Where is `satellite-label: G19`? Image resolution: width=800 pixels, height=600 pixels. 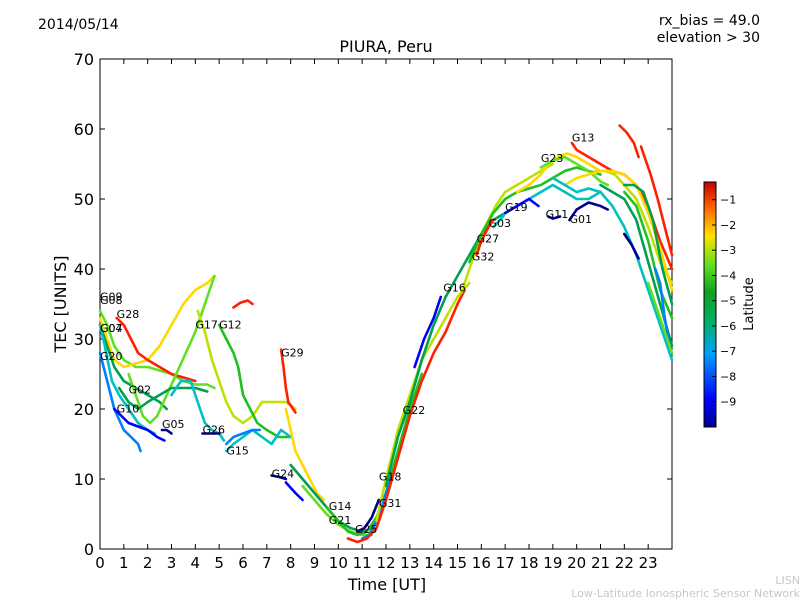
satellite-label: G19 is located at coordinates (516, 207).